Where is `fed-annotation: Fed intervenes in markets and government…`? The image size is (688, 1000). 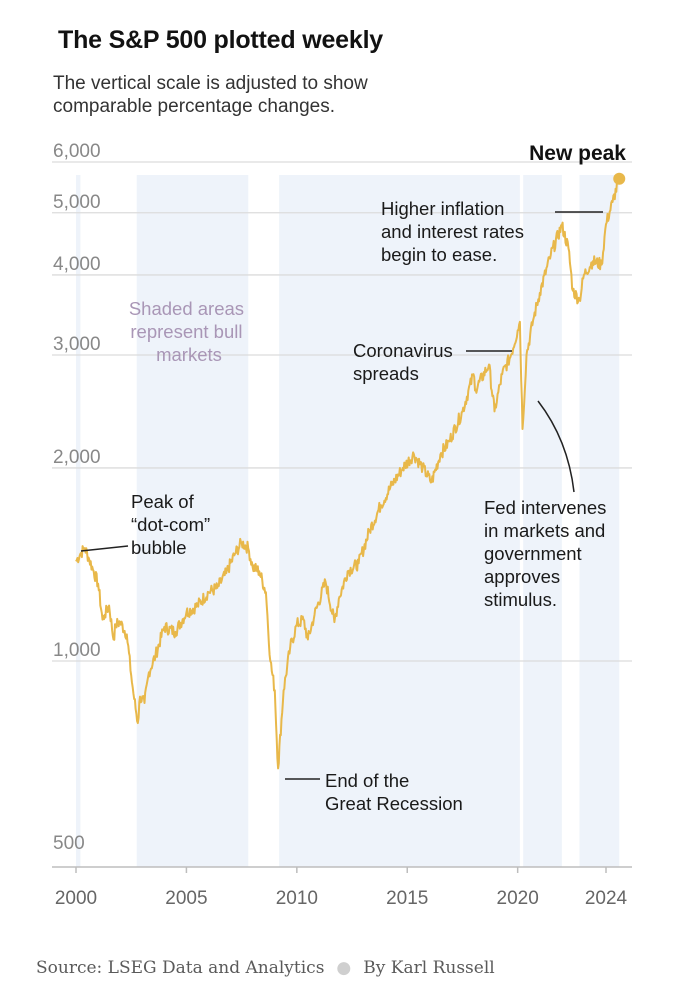 fed-annotation: Fed intervenes in markets and government… is located at coordinates (548, 553).